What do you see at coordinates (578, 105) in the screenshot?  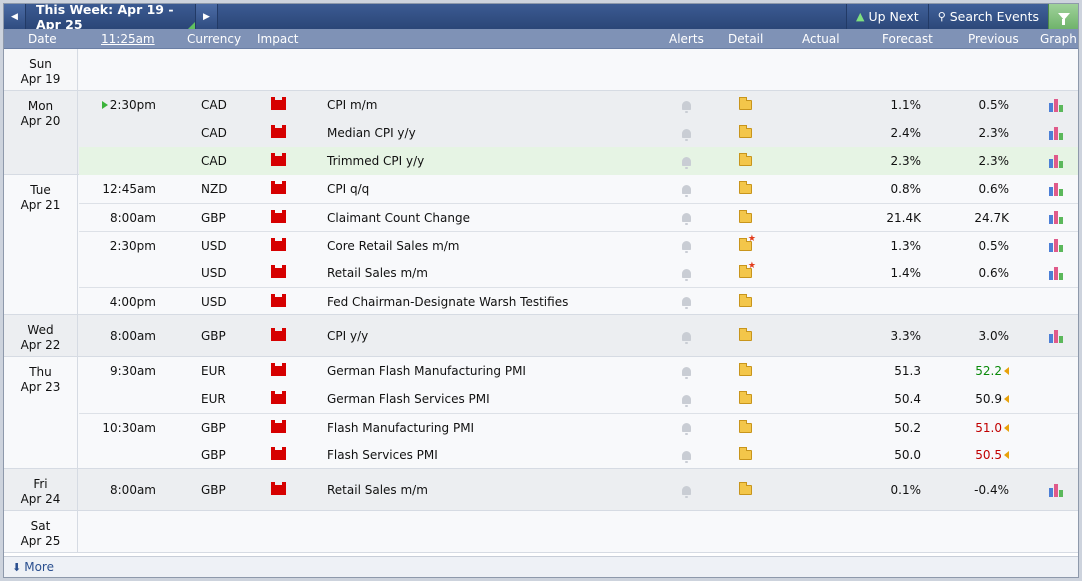 I see `event-row: 2:30pm CAD CPI m/m 1.1% 0.5%` at bounding box center [578, 105].